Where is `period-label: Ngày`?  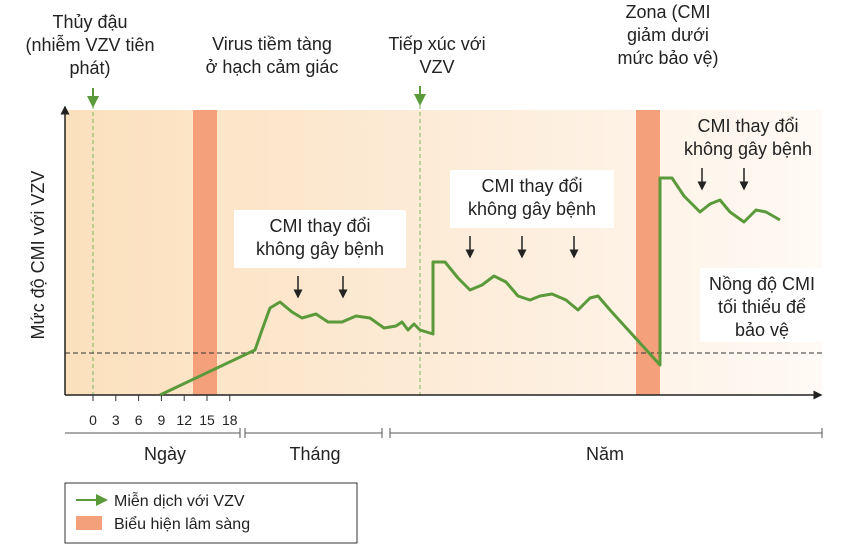
period-label: Ngày is located at coordinates (165, 454).